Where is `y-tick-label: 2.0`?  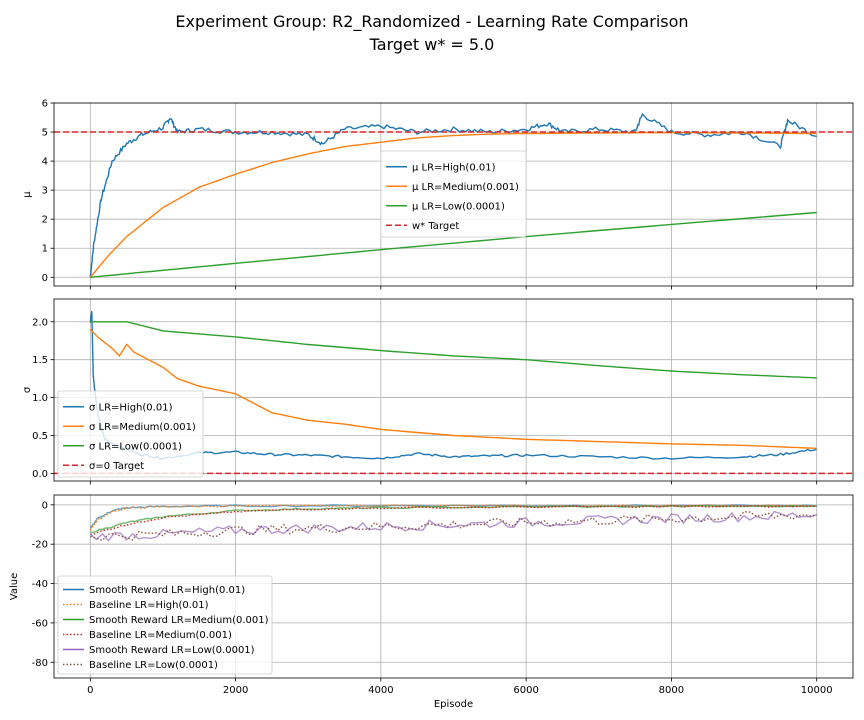
y-tick-label: 2.0 is located at coordinates (40, 322).